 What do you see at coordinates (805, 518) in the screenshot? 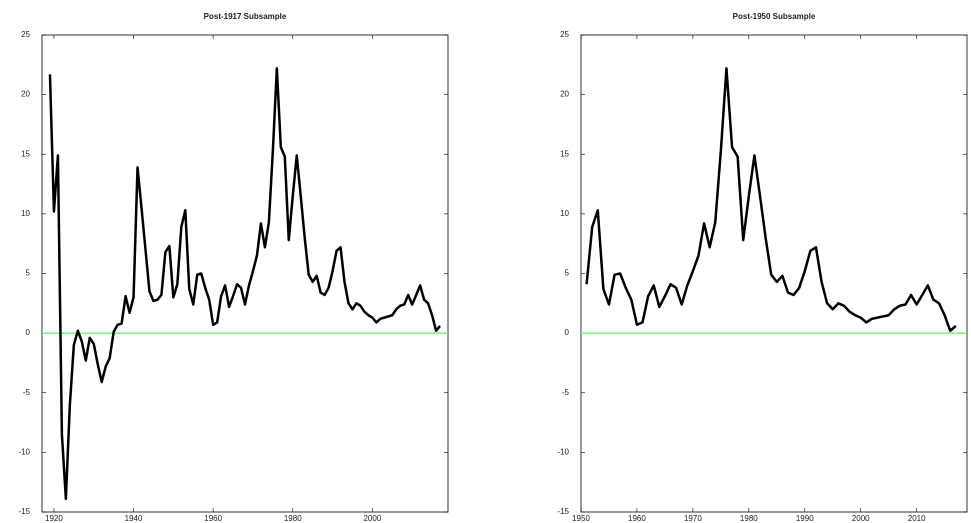
I see `x-tick-label: 1990` at bounding box center [805, 518].